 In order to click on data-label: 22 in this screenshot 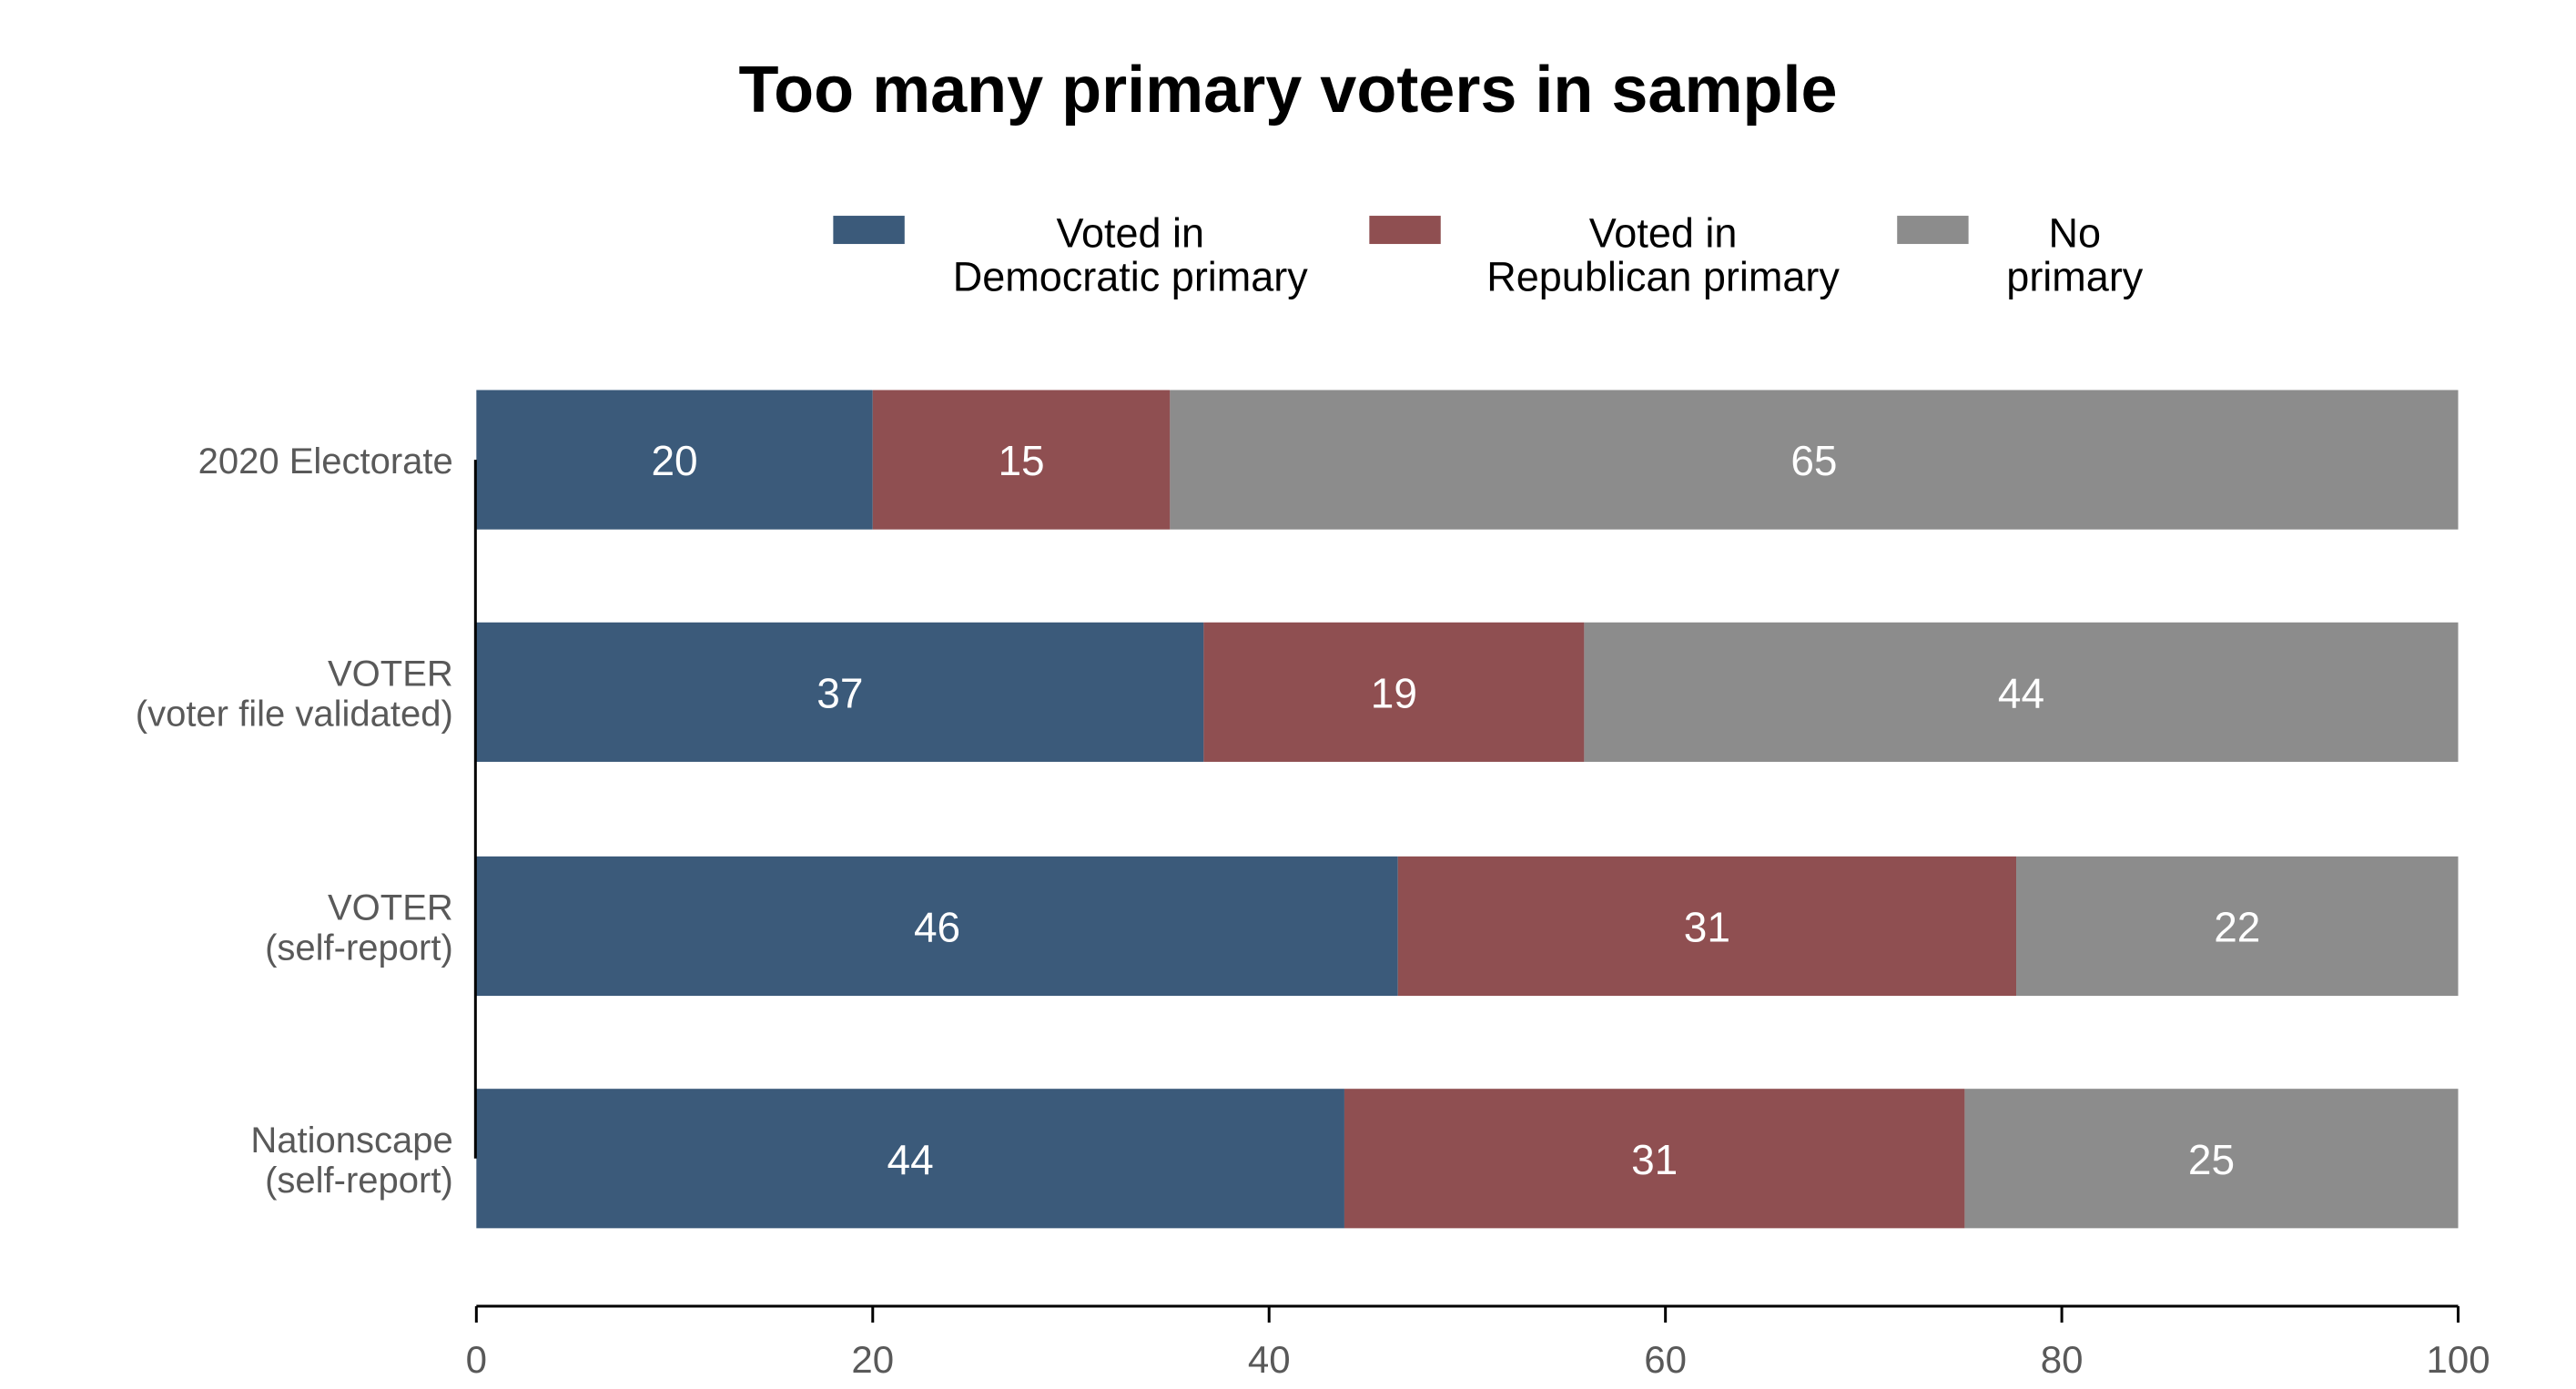, I will do `click(2237, 926)`.